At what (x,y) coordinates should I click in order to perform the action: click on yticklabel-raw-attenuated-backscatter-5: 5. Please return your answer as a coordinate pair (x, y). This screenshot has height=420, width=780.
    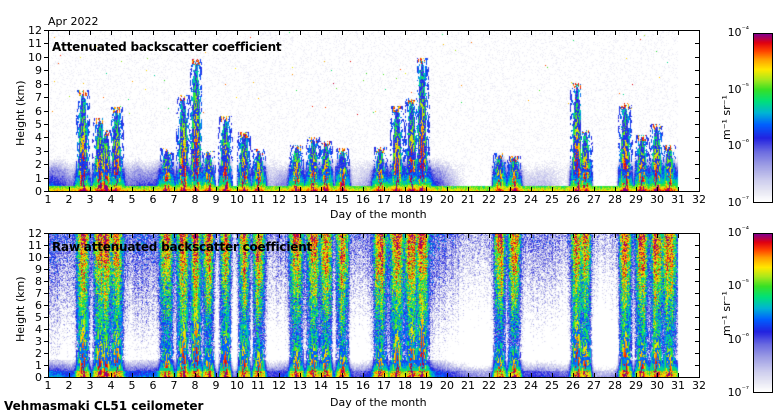
    Looking at the image, I should click on (38, 317).